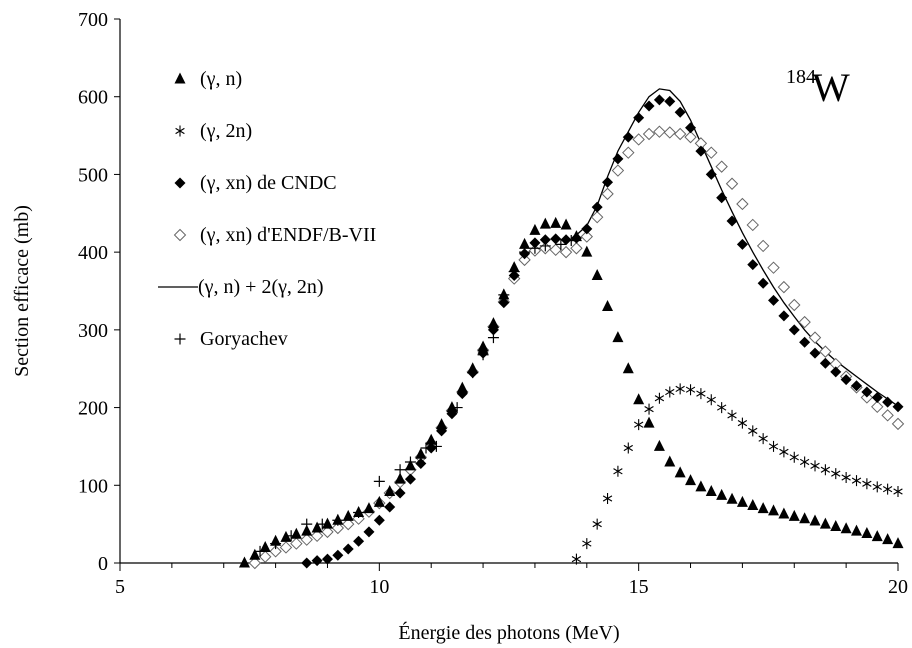  What do you see at coordinates (93, 409) in the screenshot?
I see `y-tick-label: 200` at bounding box center [93, 409].